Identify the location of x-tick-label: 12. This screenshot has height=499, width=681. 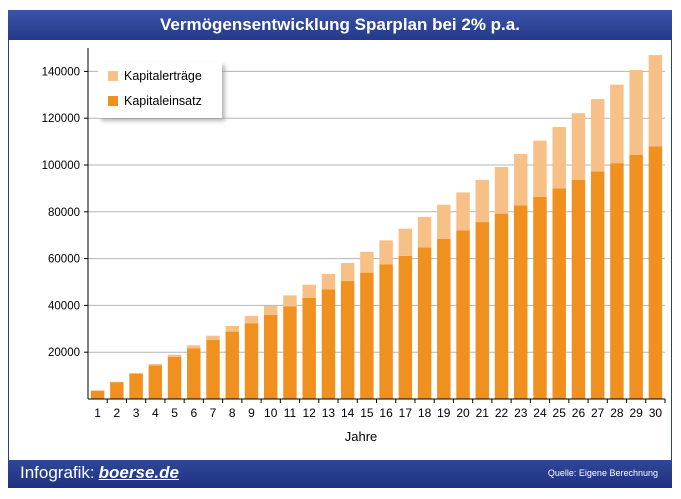
(310, 413).